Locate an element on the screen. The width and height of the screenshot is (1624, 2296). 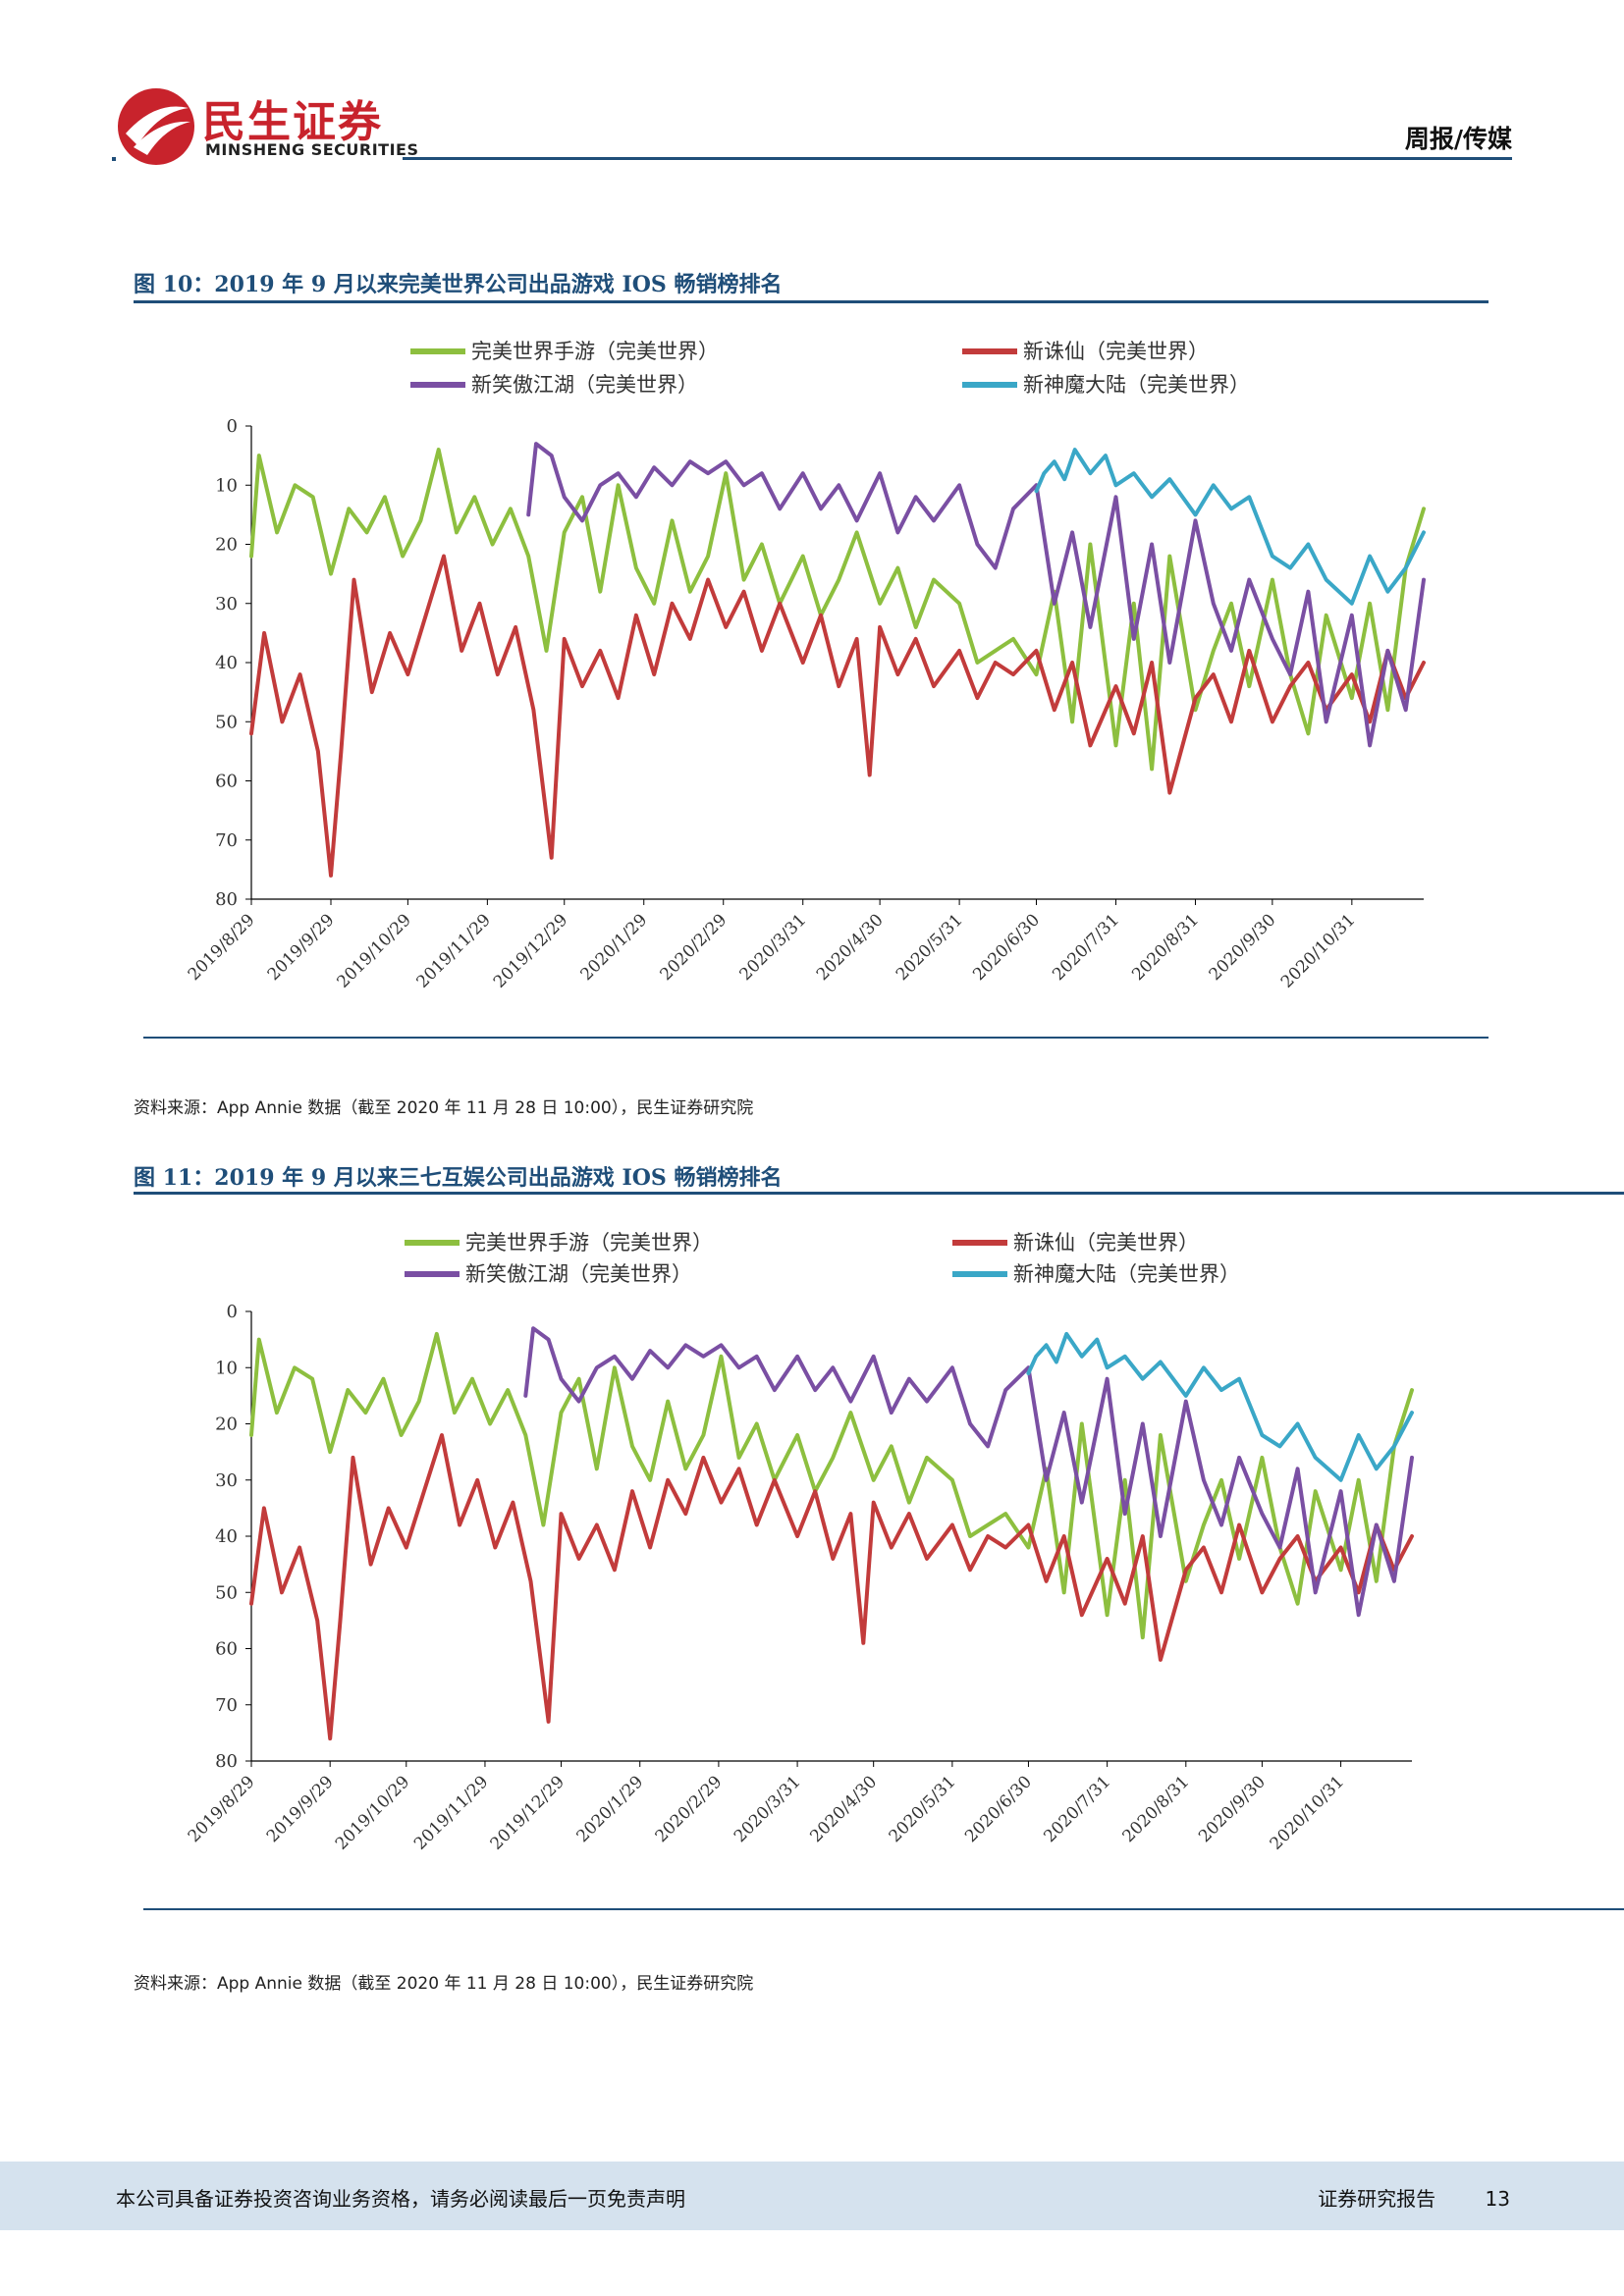
brand-name-en: MINSHENG SECURITIES is located at coordinates (312, 150).